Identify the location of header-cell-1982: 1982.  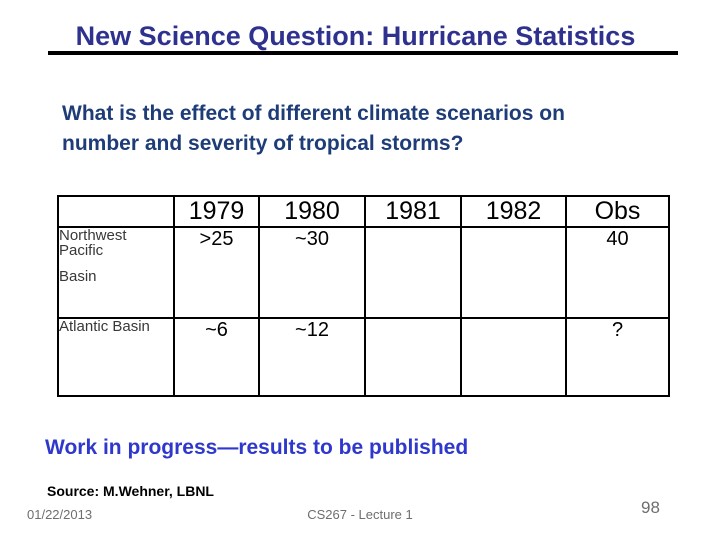
(513, 211).